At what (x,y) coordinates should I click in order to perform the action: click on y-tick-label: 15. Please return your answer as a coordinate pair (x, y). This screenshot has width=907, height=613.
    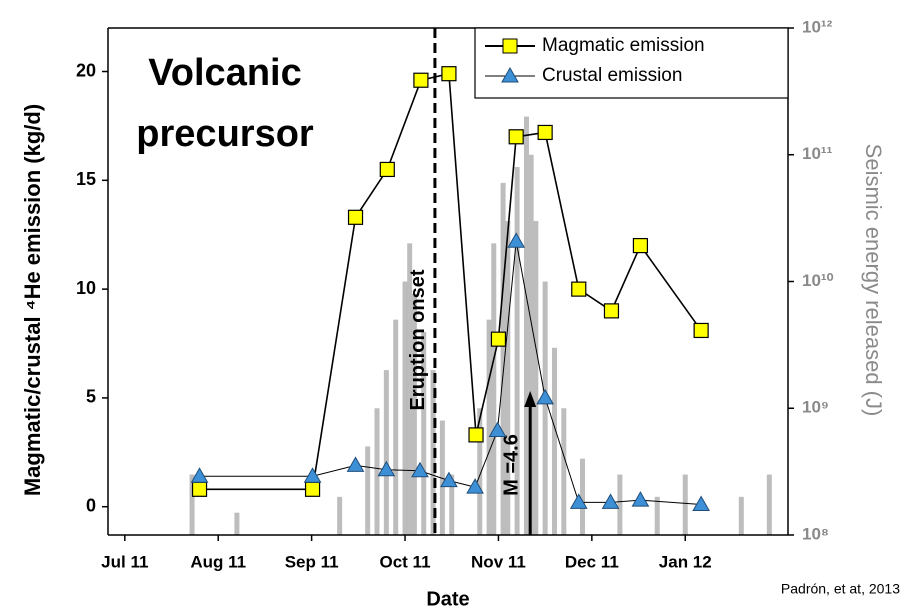
    Looking at the image, I should click on (86, 179).